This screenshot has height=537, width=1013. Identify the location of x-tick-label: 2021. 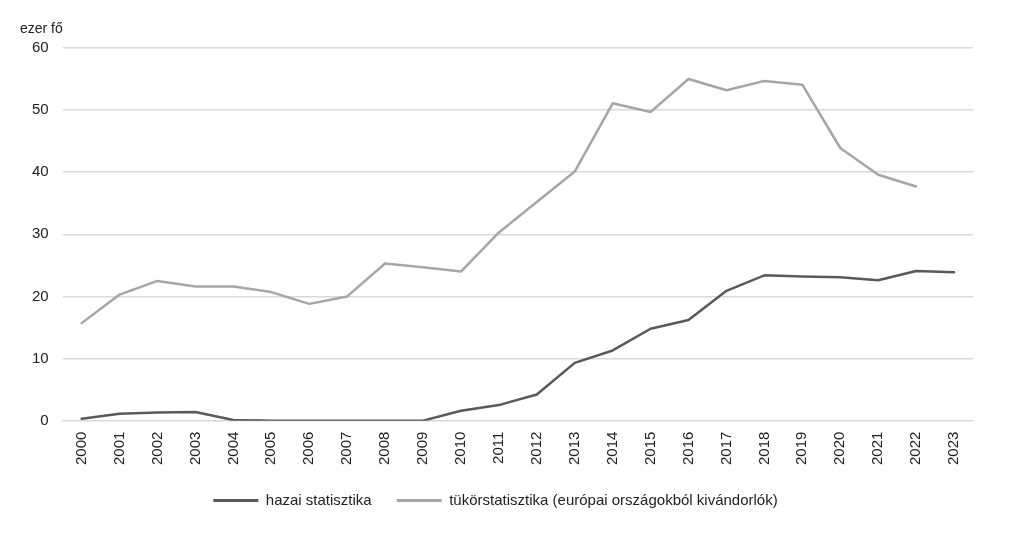
(877, 448).